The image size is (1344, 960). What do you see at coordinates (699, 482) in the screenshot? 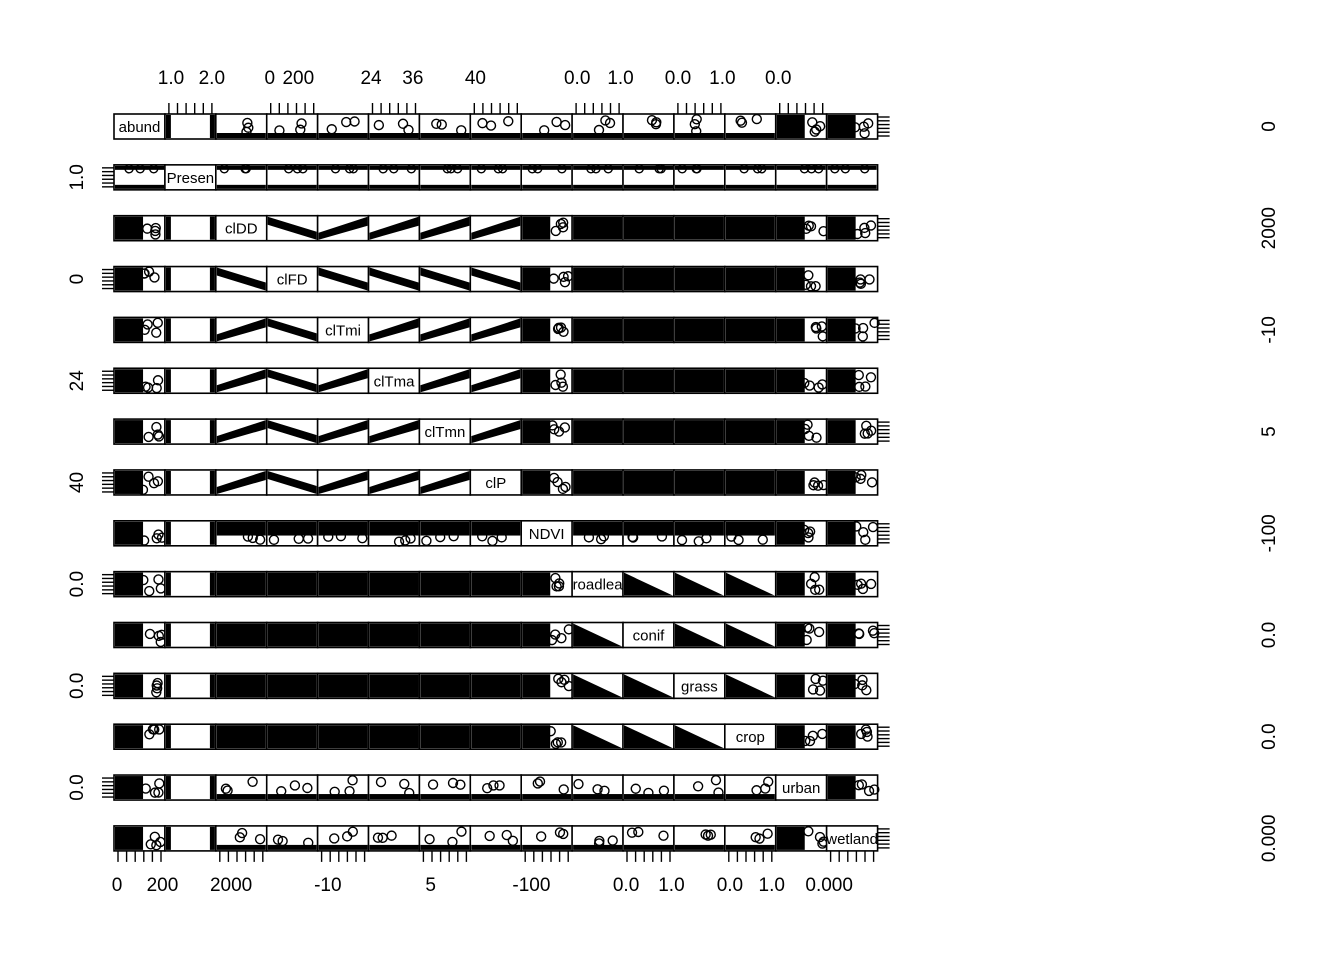
I see `panel-clP-vs-grass` at bounding box center [699, 482].